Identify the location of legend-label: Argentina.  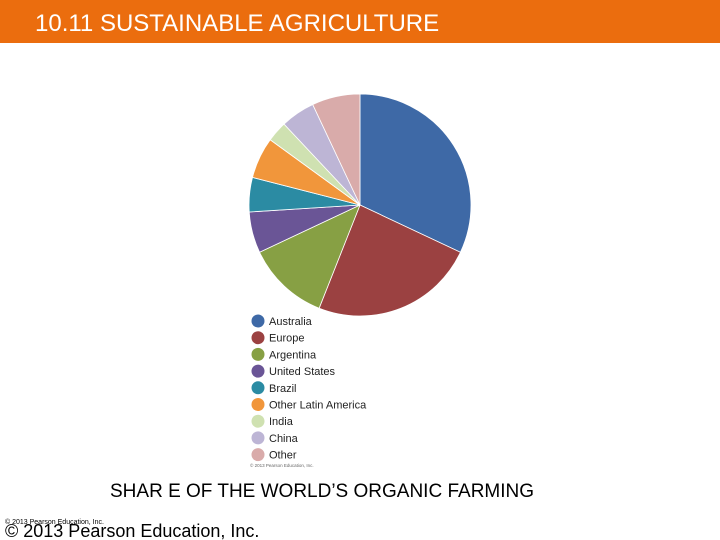
(293, 355).